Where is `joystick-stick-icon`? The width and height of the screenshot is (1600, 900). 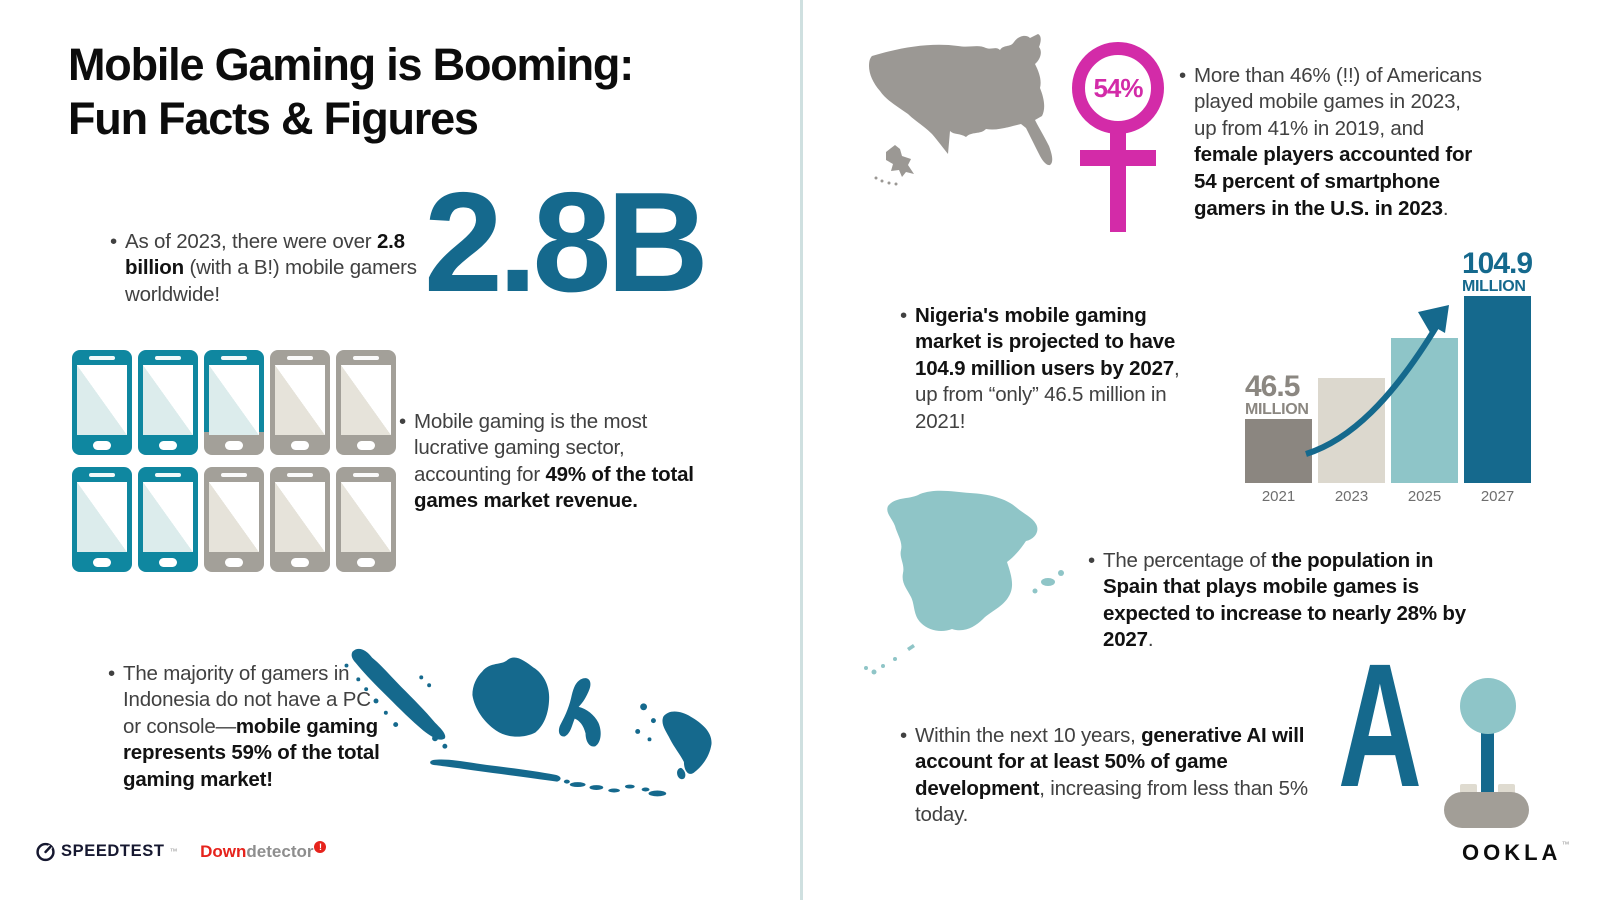
joystick-stick-icon is located at coordinates (1487, 766).